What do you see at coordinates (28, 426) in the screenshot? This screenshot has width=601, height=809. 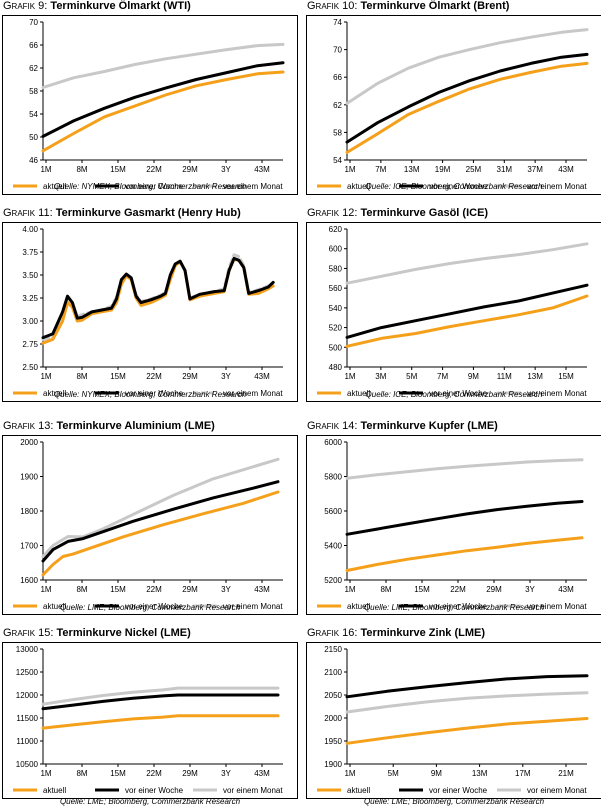 I see `chart-number: Grafik 13:` at bounding box center [28, 426].